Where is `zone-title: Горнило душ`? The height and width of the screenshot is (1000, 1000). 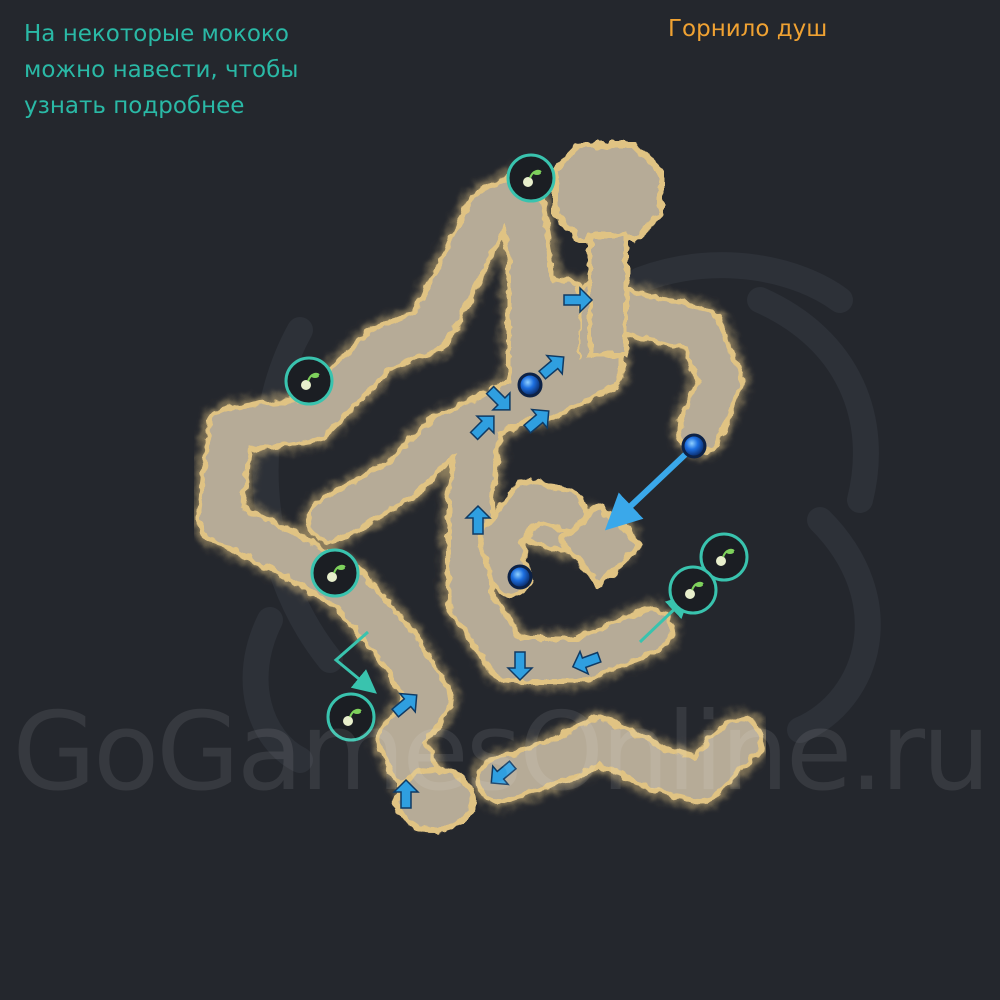
zone-title: Горнило душ is located at coordinates (748, 29).